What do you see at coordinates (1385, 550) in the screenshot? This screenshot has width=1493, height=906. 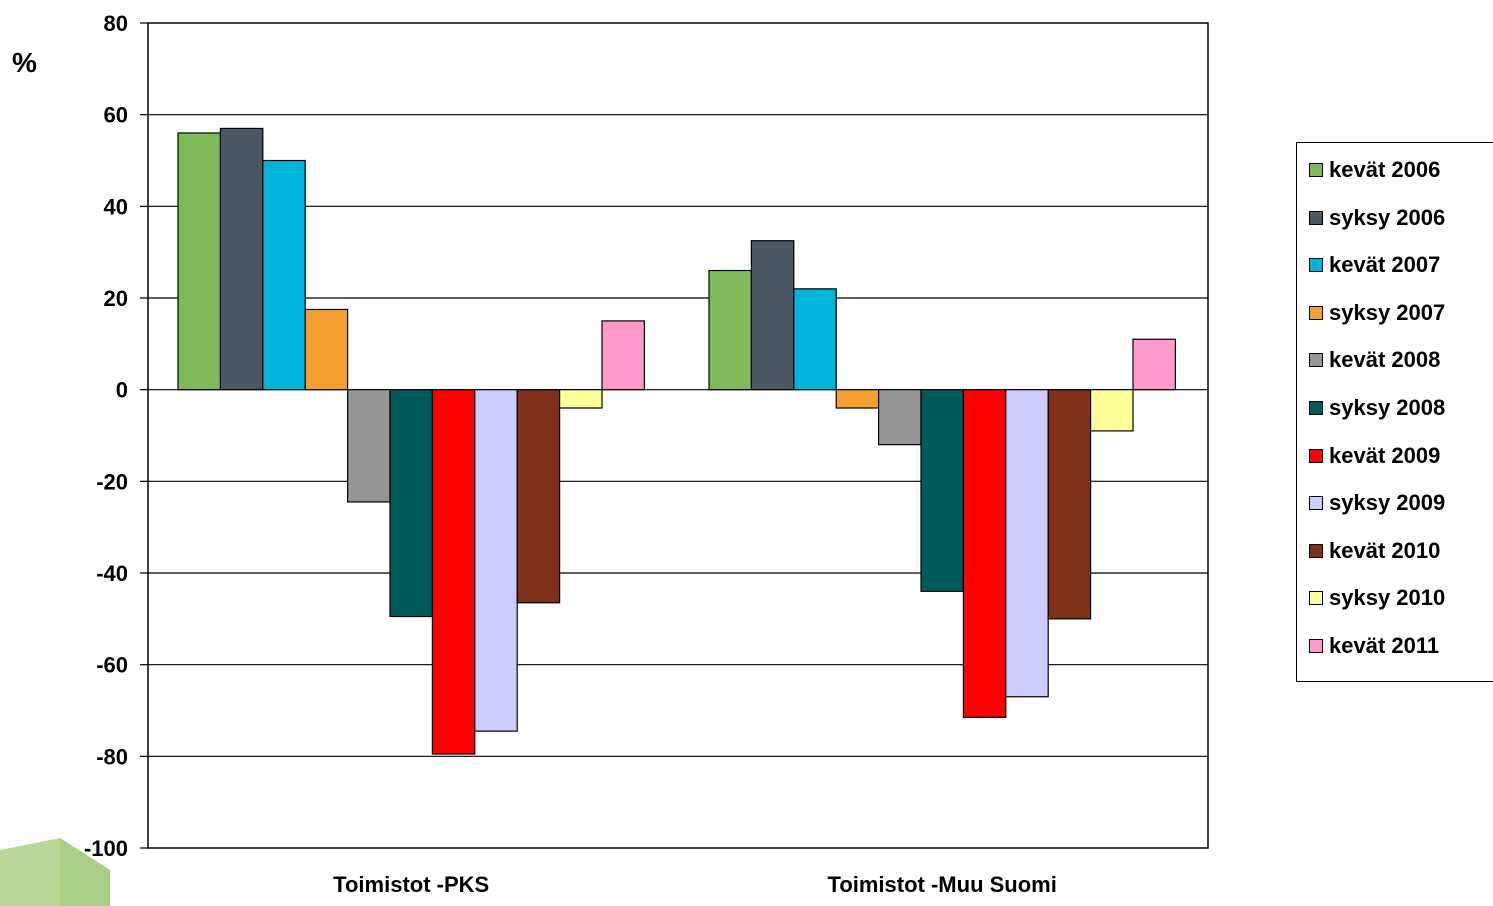 I see `legend-label: kevät 2010` at bounding box center [1385, 550].